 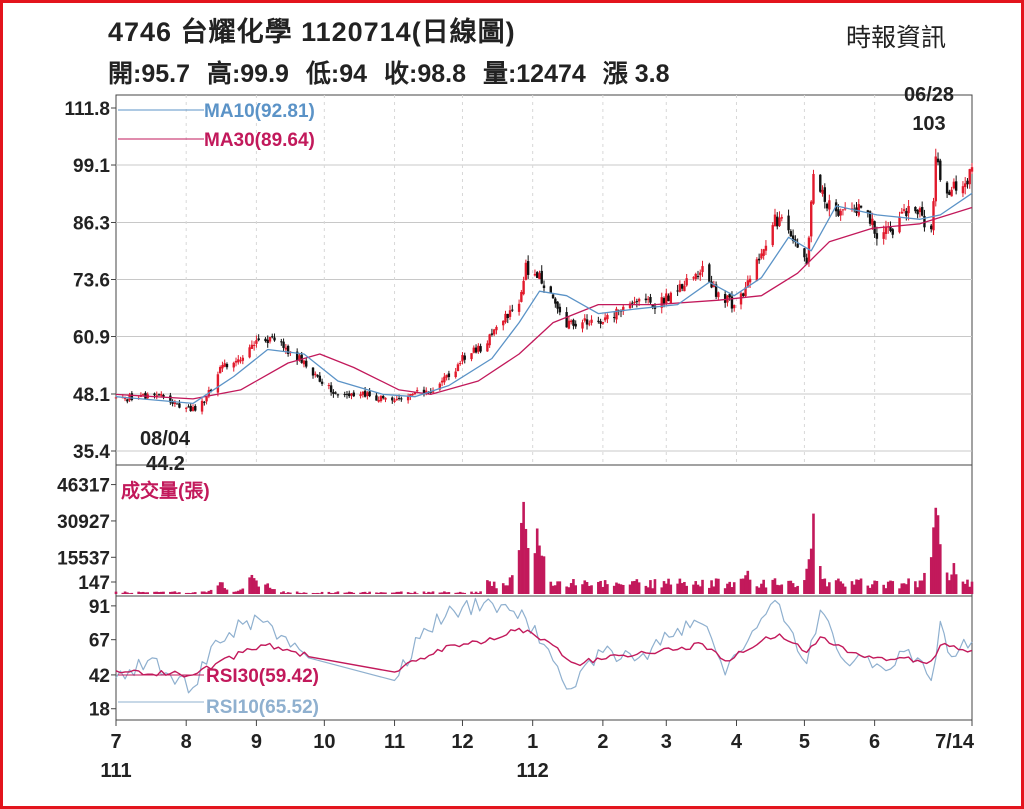 What do you see at coordinates (165, 439) in the screenshot?
I see `low-date-annotation: 08/04` at bounding box center [165, 439].